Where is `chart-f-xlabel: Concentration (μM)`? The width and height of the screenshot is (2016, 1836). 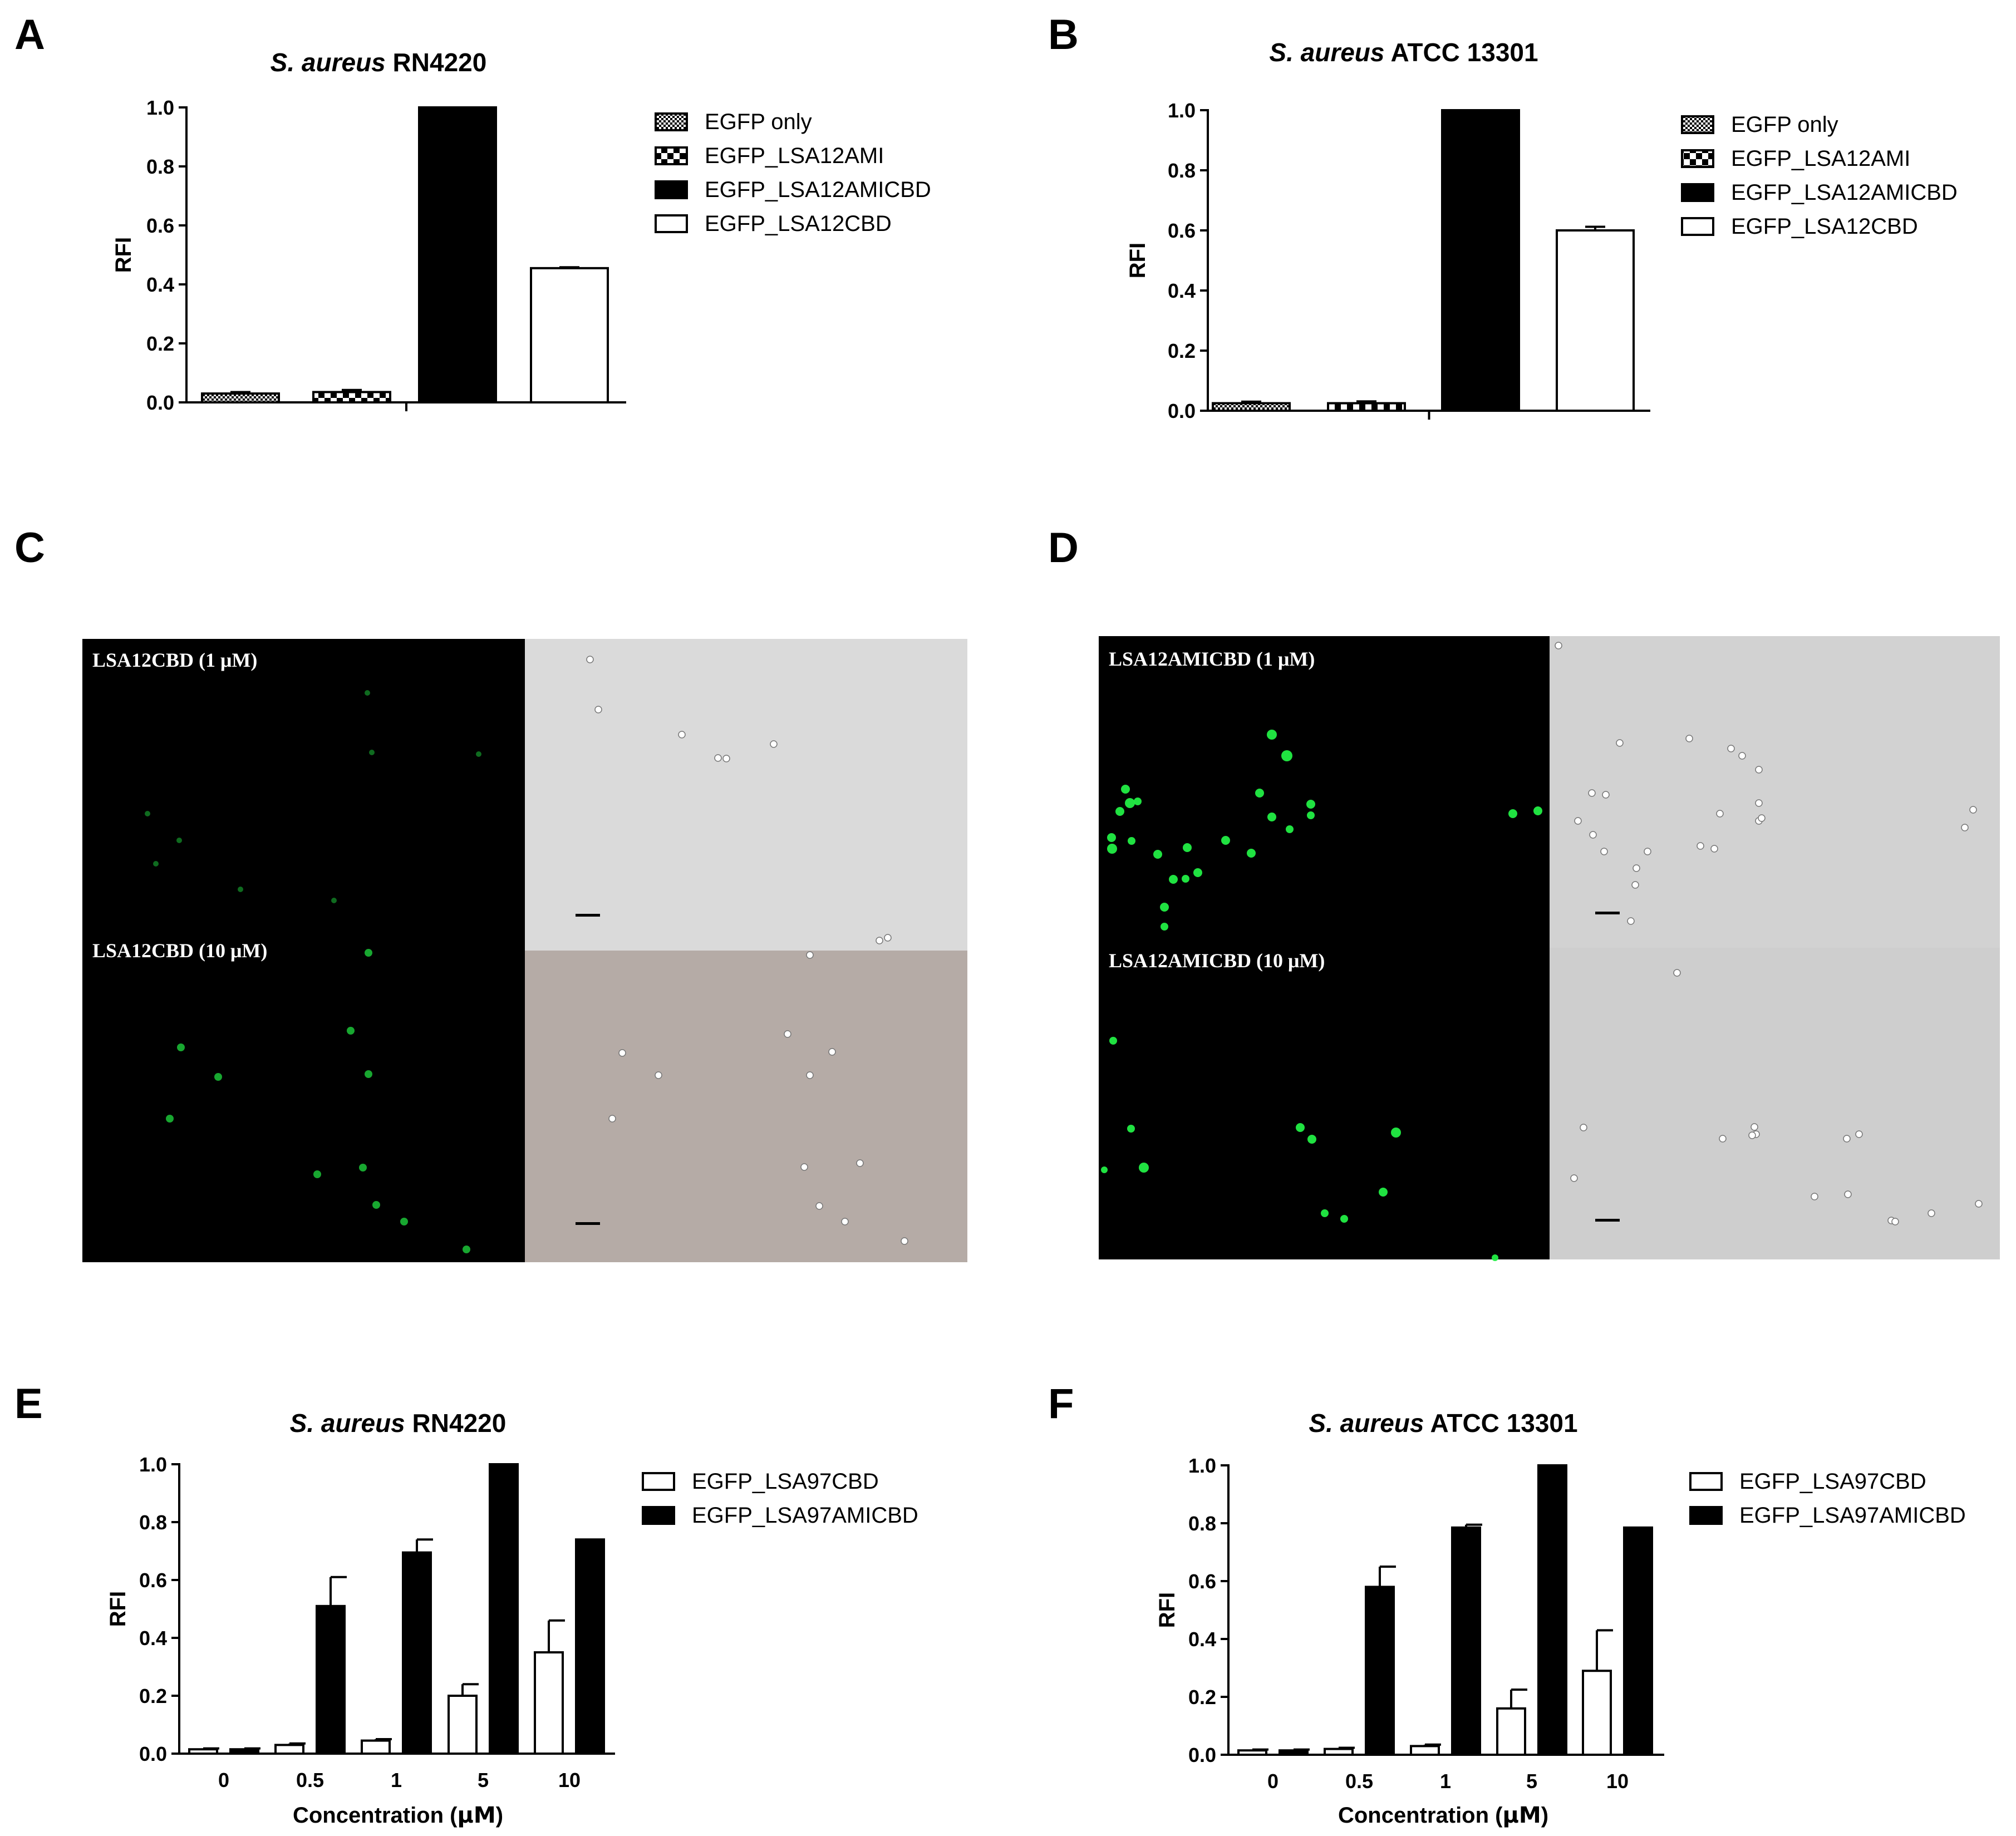
chart-f-xlabel: Concentration (μM) is located at coordinates (1443, 1815).